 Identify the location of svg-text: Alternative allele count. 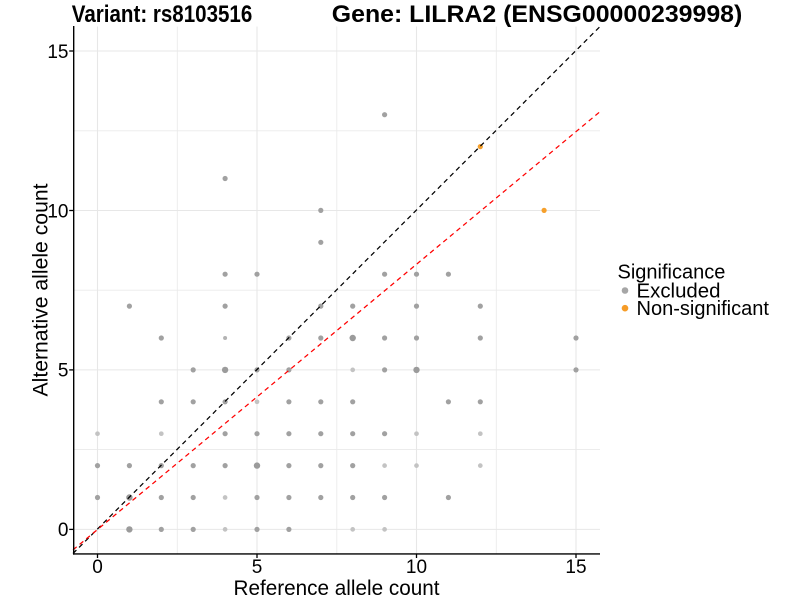
(41, 289).